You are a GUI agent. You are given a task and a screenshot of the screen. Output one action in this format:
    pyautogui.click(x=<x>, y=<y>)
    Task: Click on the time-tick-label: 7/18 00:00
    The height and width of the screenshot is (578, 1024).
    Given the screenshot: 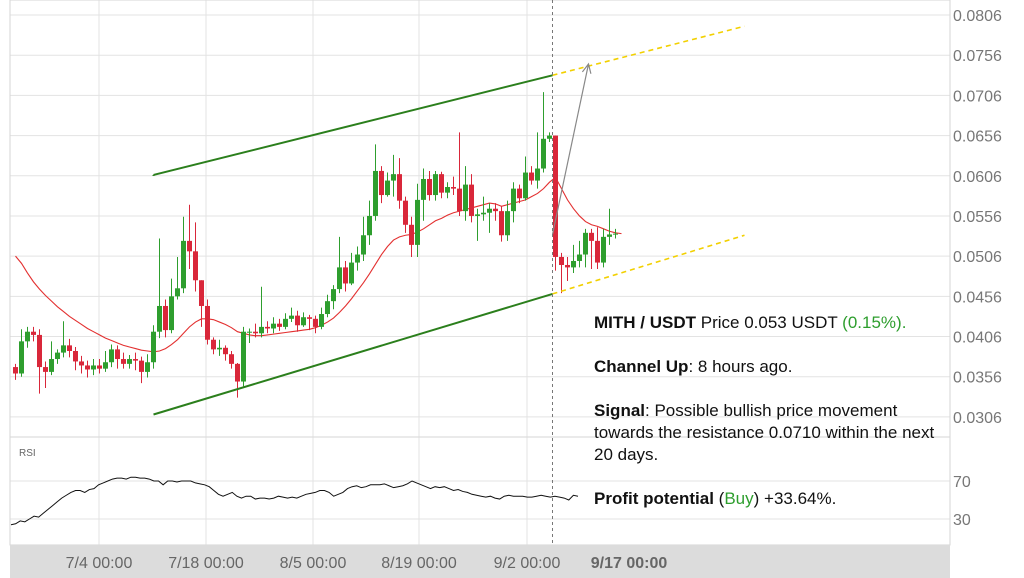 What is the action you would take?
    pyautogui.click(x=206, y=563)
    